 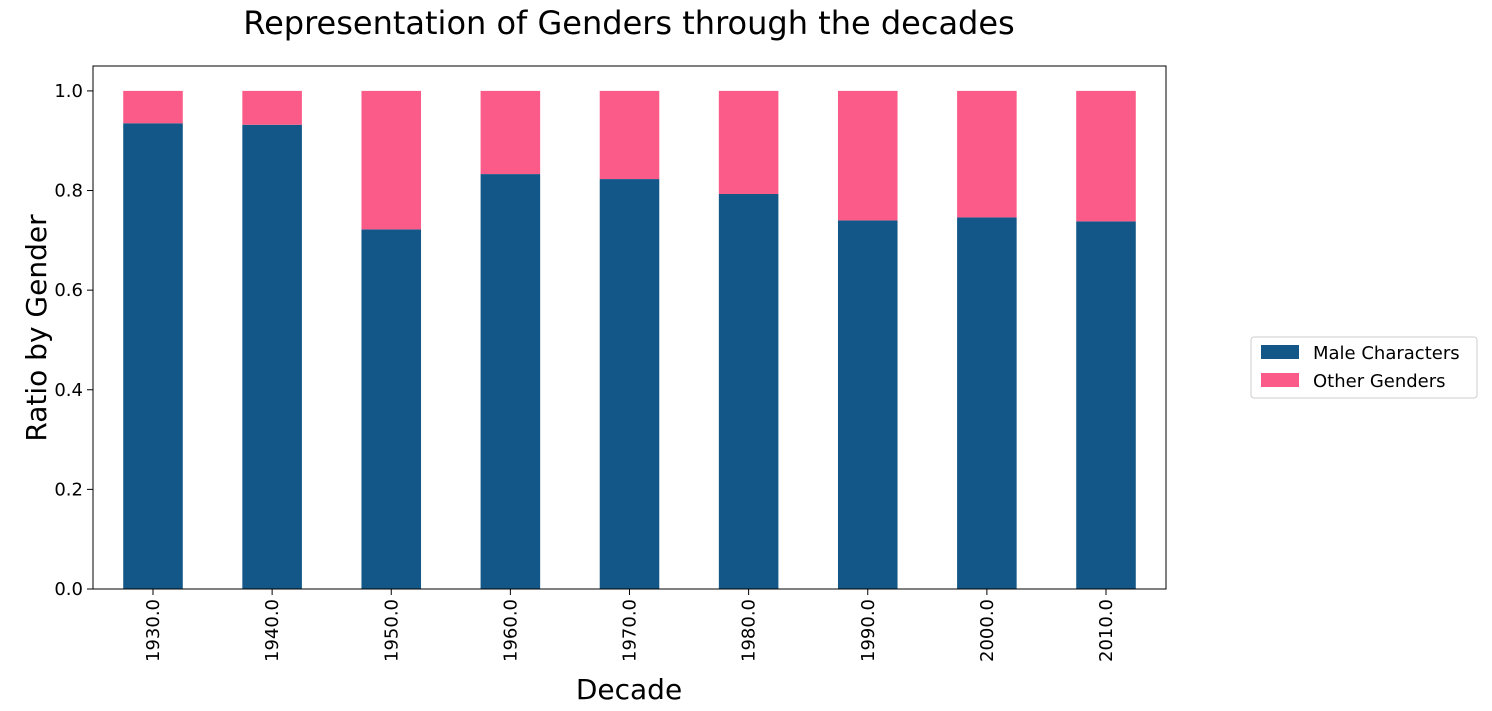 I want to click on legend-frame, so click(x=1364, y=367).